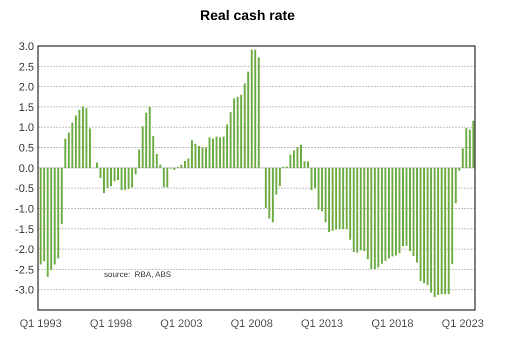 The image size is (511, 340). Describe the element at coordinates (463, 324) in the screenshot. I see `x-tick-label: Q1 2023` at that location.